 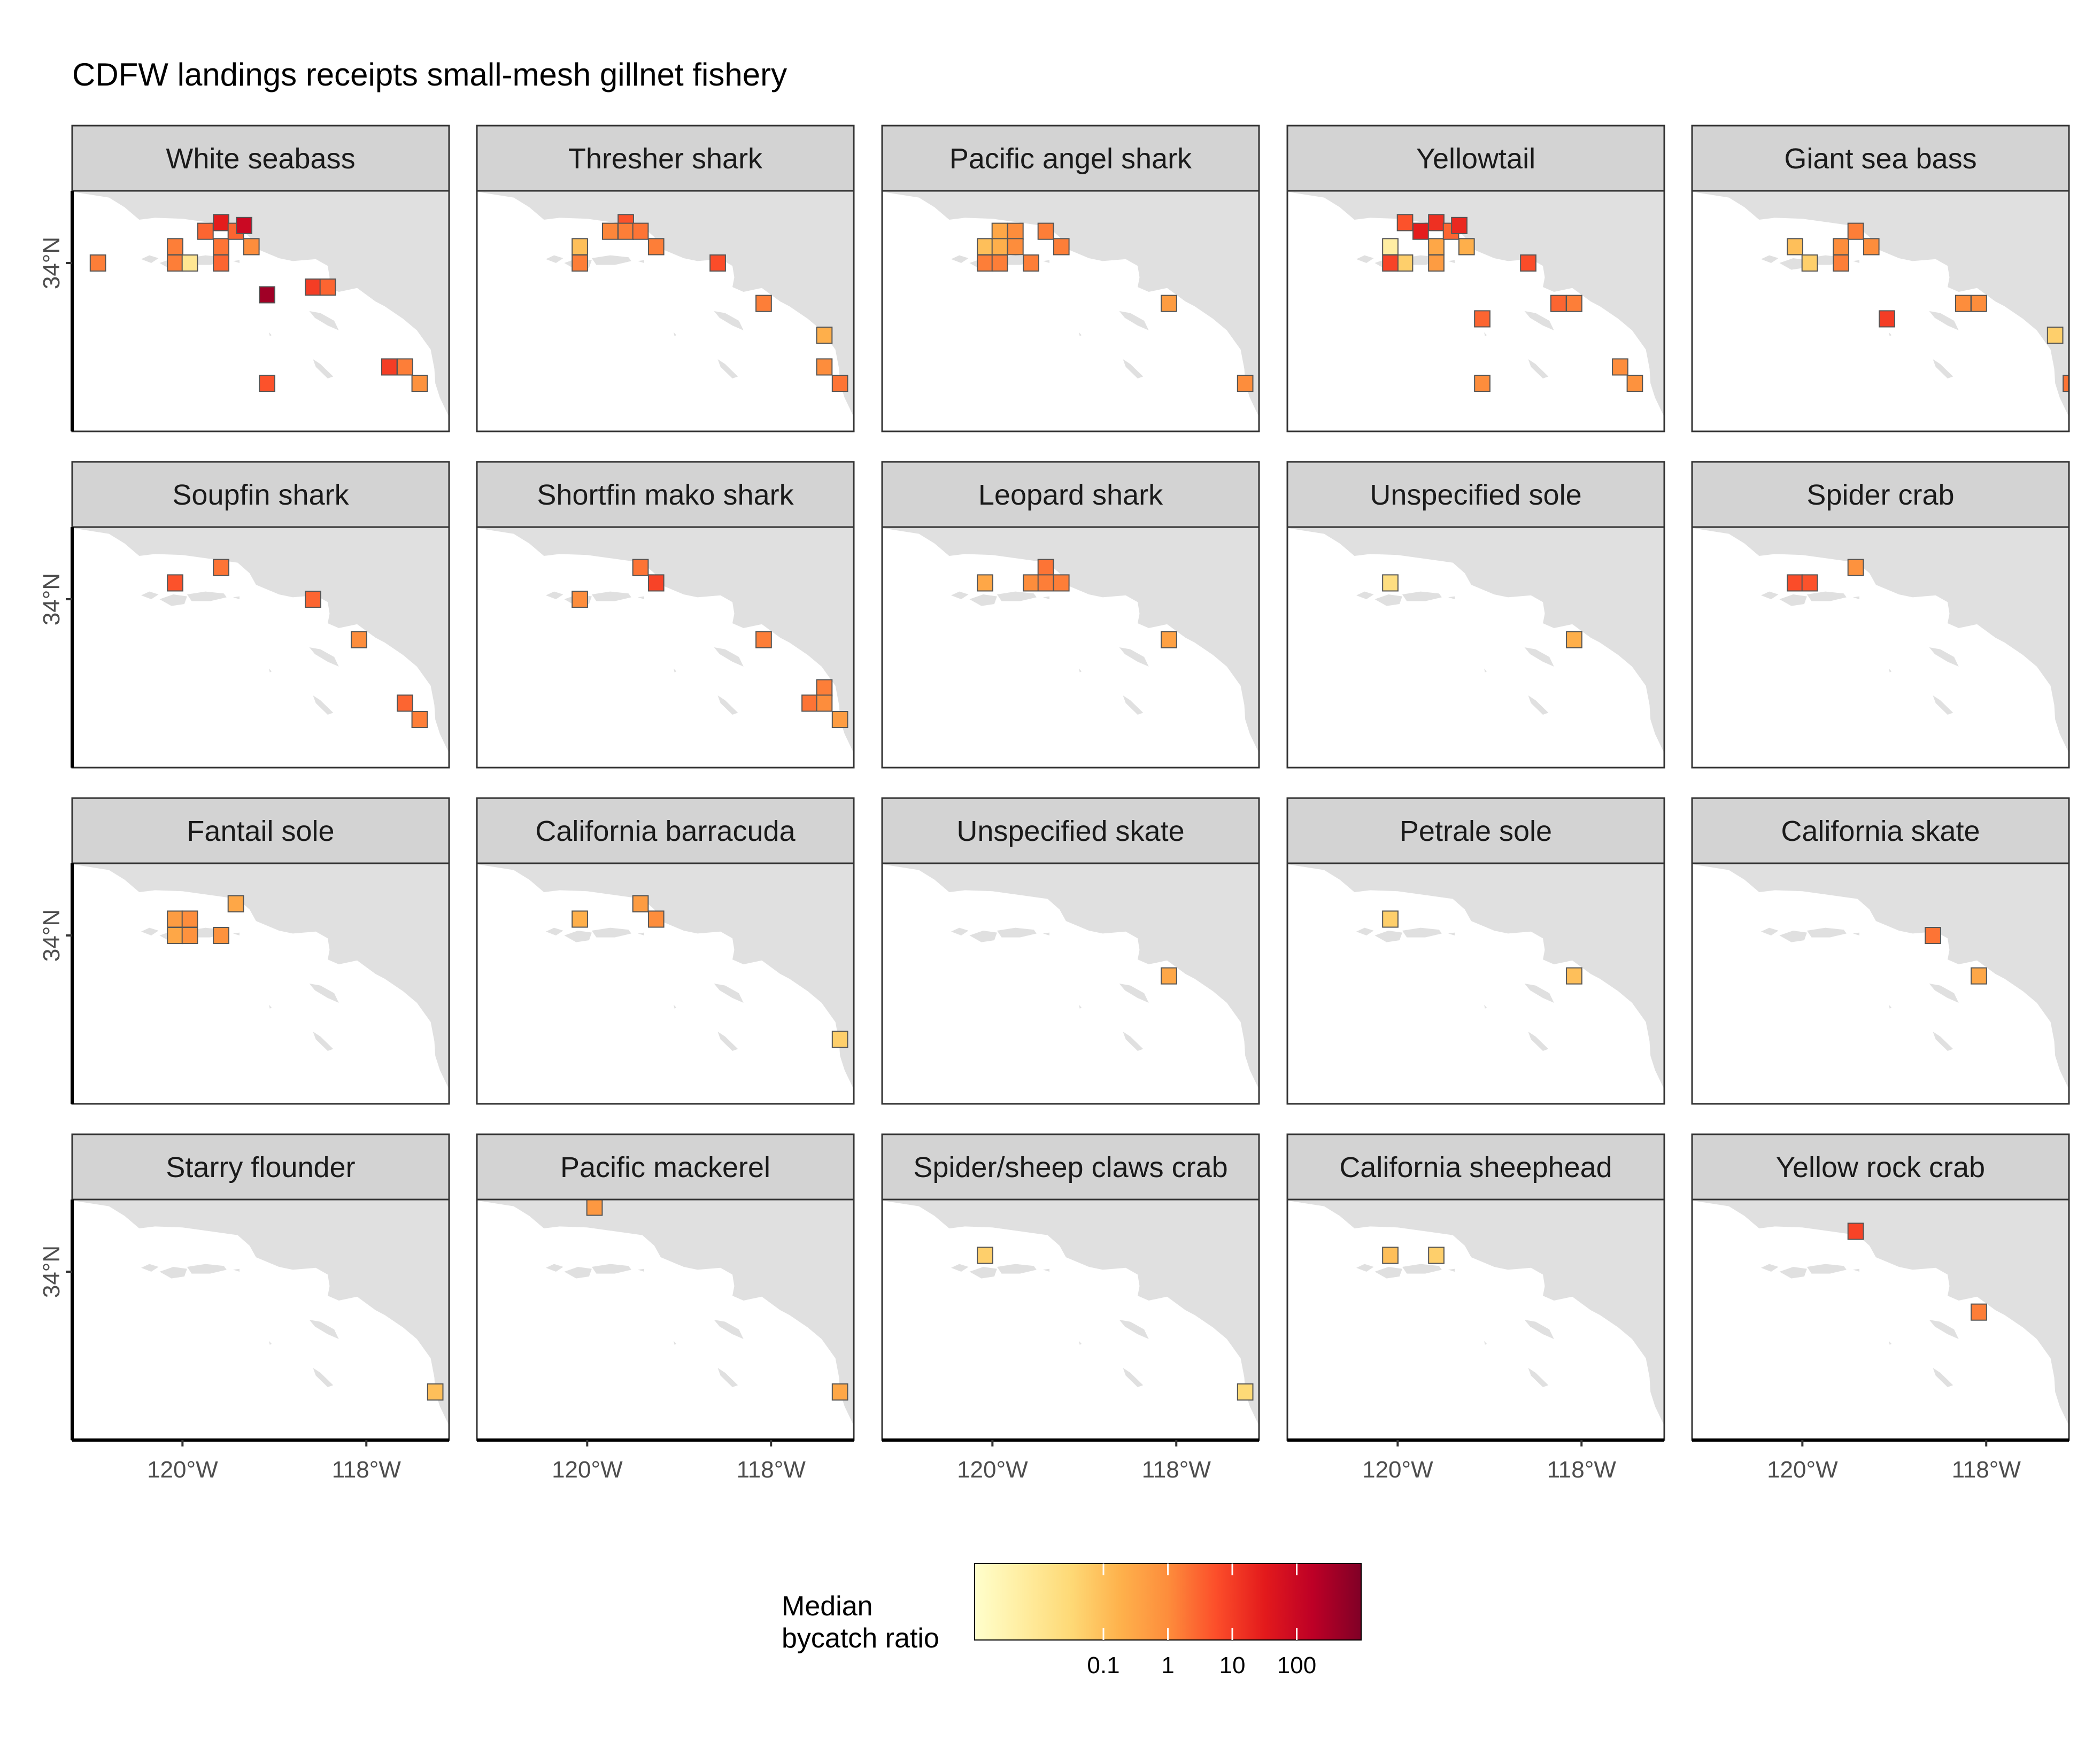 I want to click on facet-panel: California barracuda, so click(x=665, y=951).